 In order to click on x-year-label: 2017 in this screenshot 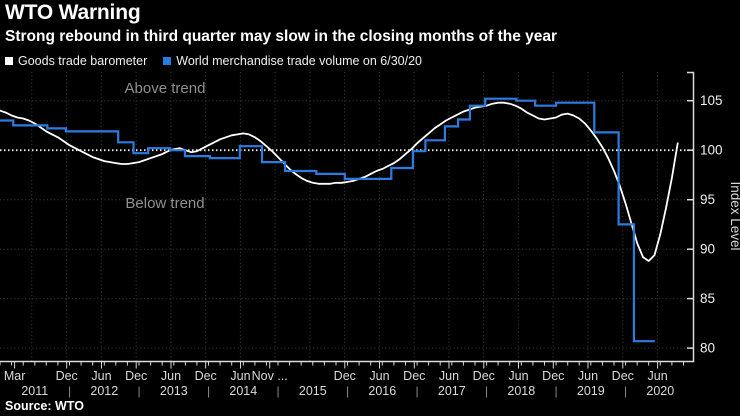, I will do `click(452, 391)`.